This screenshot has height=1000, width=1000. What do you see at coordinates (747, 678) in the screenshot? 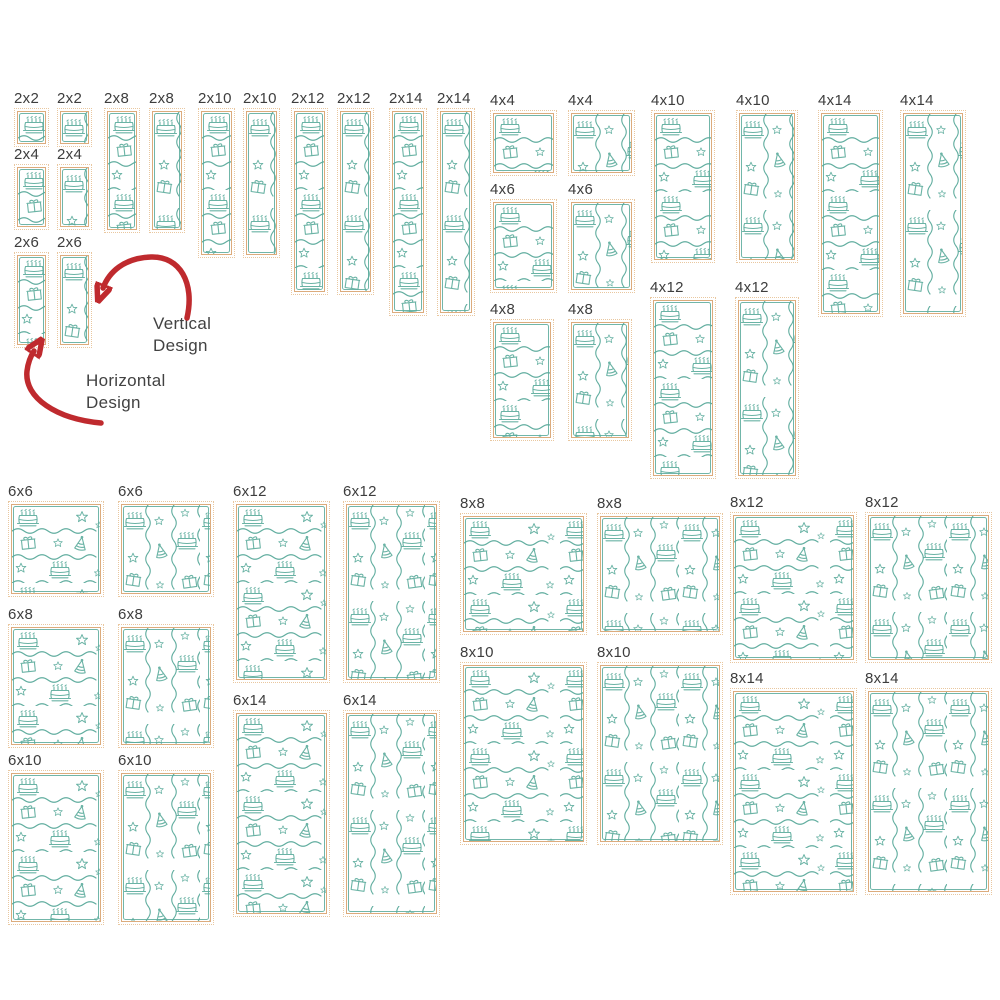
I see `size-label: 8x14` at bounding box center [747, 678].